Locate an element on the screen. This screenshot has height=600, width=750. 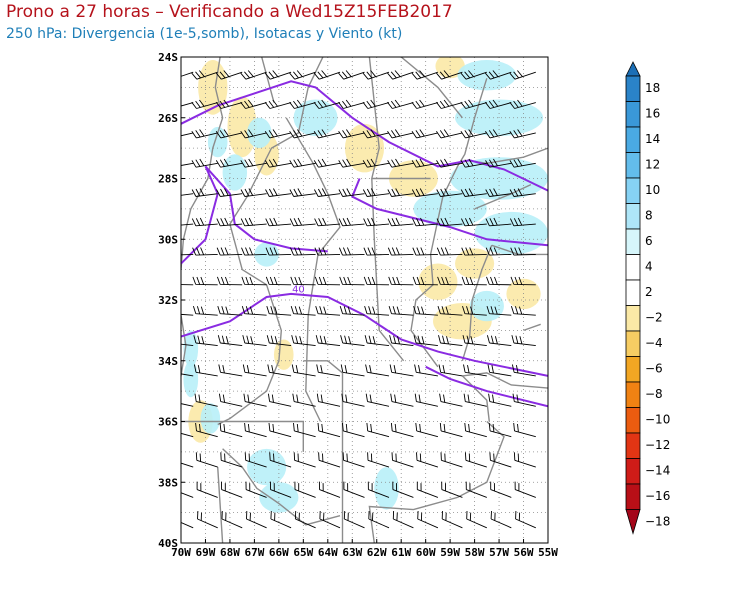
lat-tick-label: 34S is located at coordinates (168, 361).